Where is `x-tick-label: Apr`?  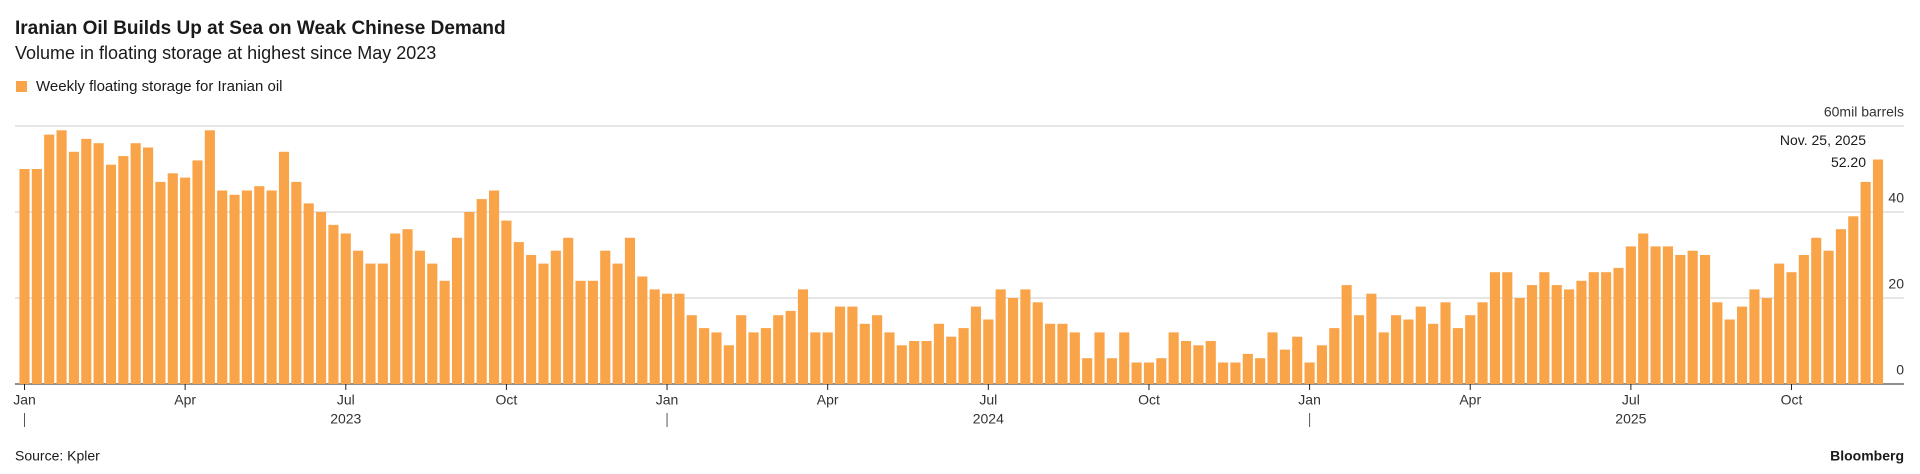
x-tick-label: Apr is located at coordinates (185, 400).